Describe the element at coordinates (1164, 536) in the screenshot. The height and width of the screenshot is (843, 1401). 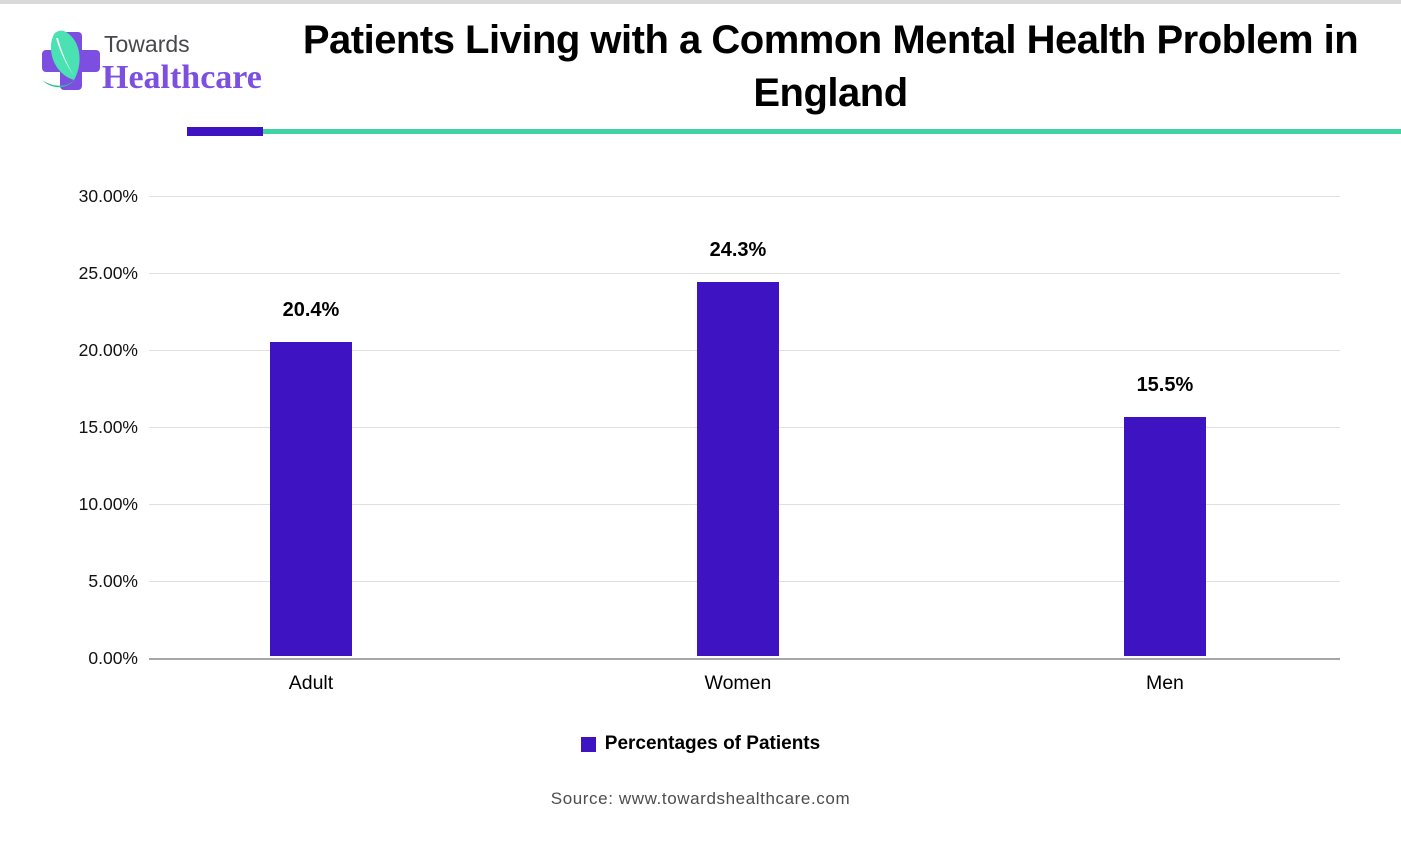
I see `bar-men` at that location.